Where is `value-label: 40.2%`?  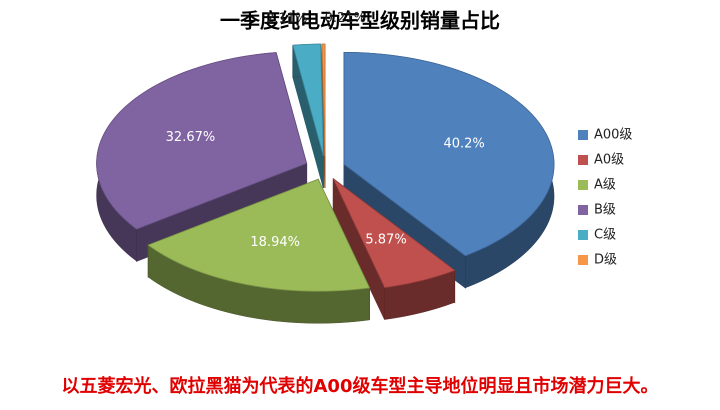 value-label: 40.2% is located at coordinates (463, 143).